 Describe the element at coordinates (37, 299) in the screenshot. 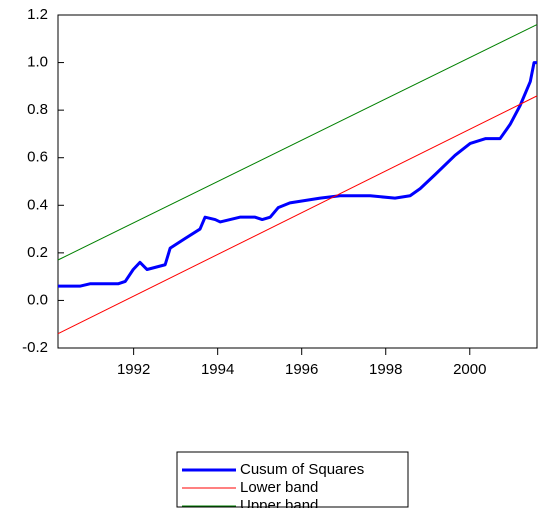

I see `y-tick-label: 0.0` at that location.